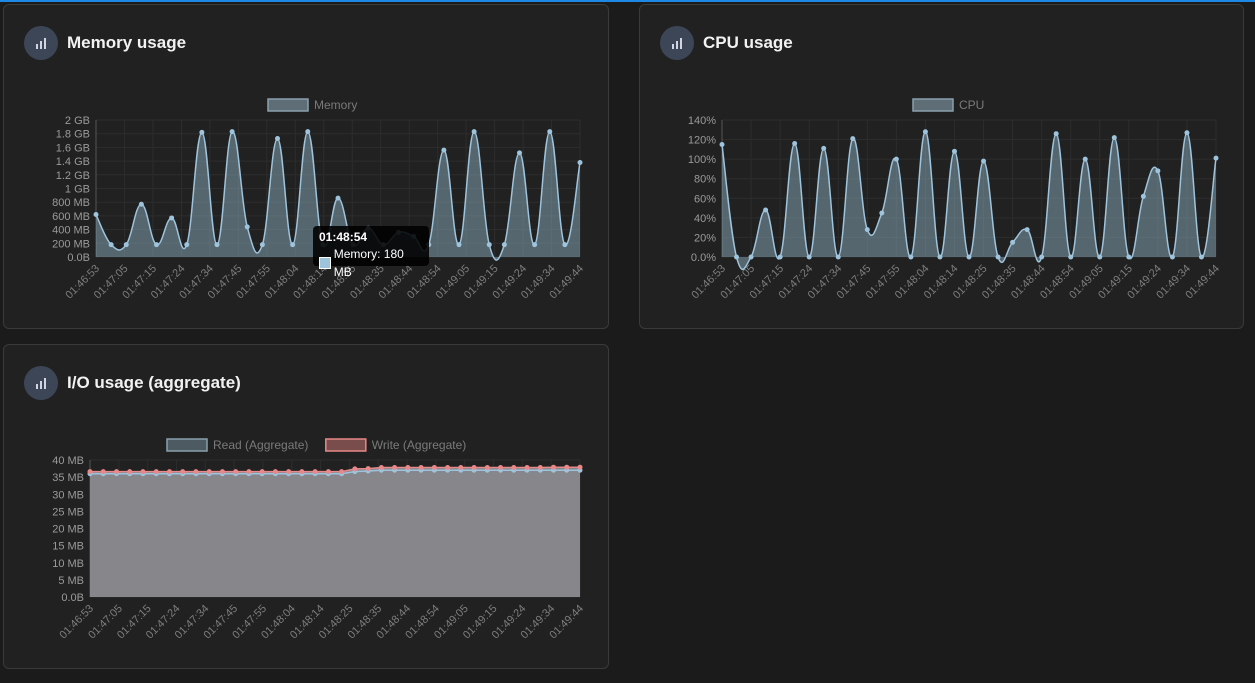  I want to click on y-tick-label: 25 MB, so click(68, 512).